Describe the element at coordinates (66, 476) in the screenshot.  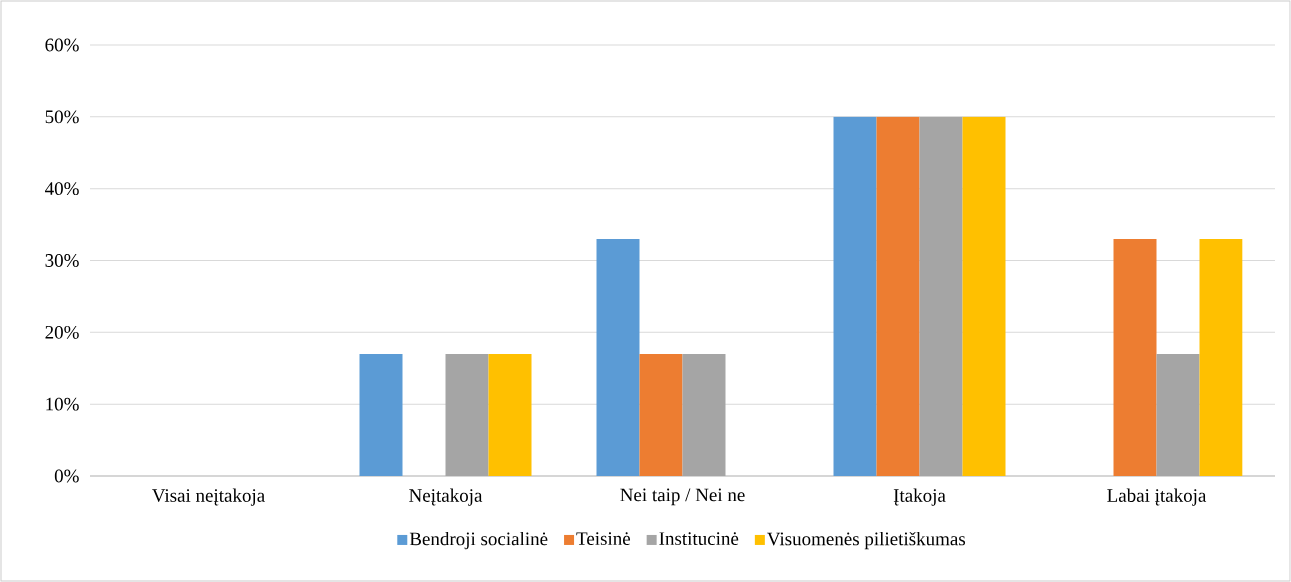
I see `y-tick-label: 0%` at that location.